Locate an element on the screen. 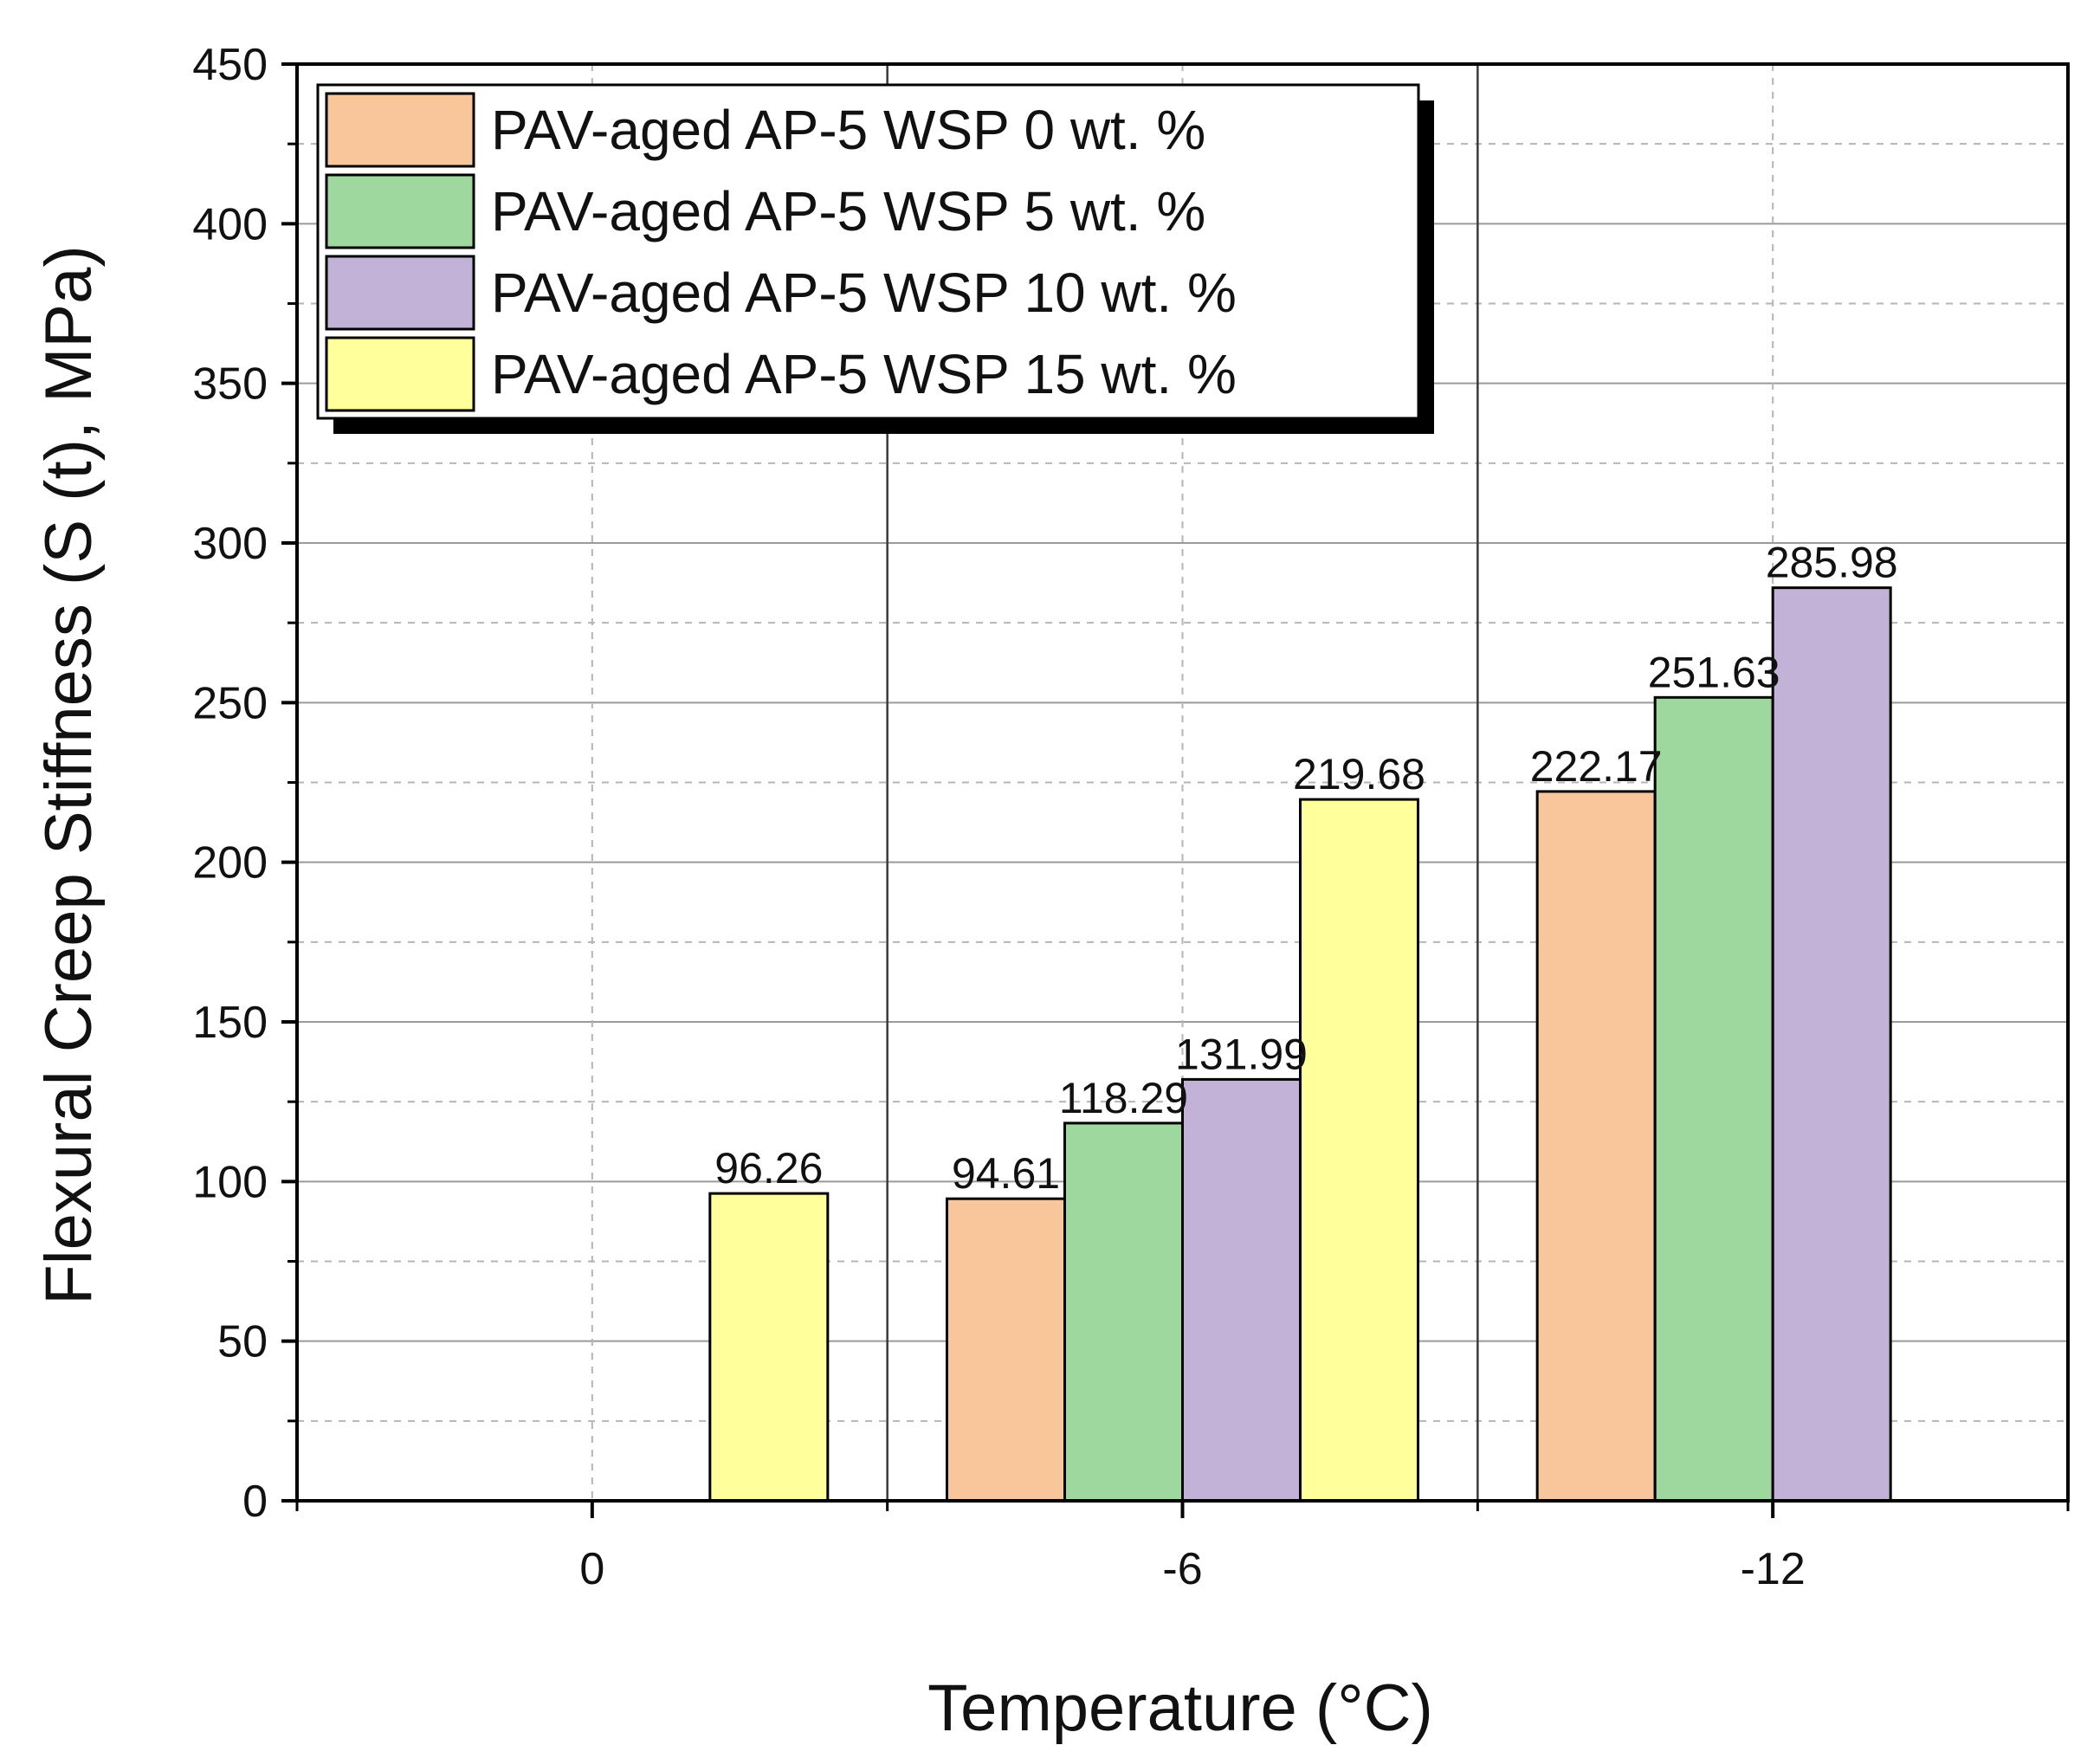 This screenshot has height=1758, width=2100. x-tick-label: -12 is located at coordinates (1773, 1569).